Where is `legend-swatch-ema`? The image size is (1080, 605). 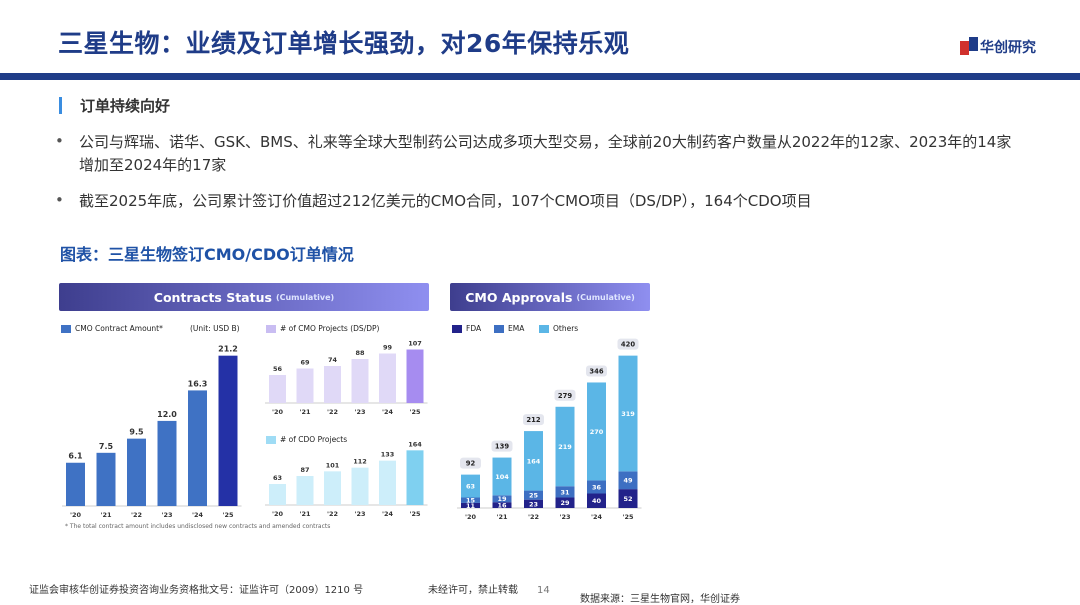 legend-swatch-ema is located at coordinates (499, 328).